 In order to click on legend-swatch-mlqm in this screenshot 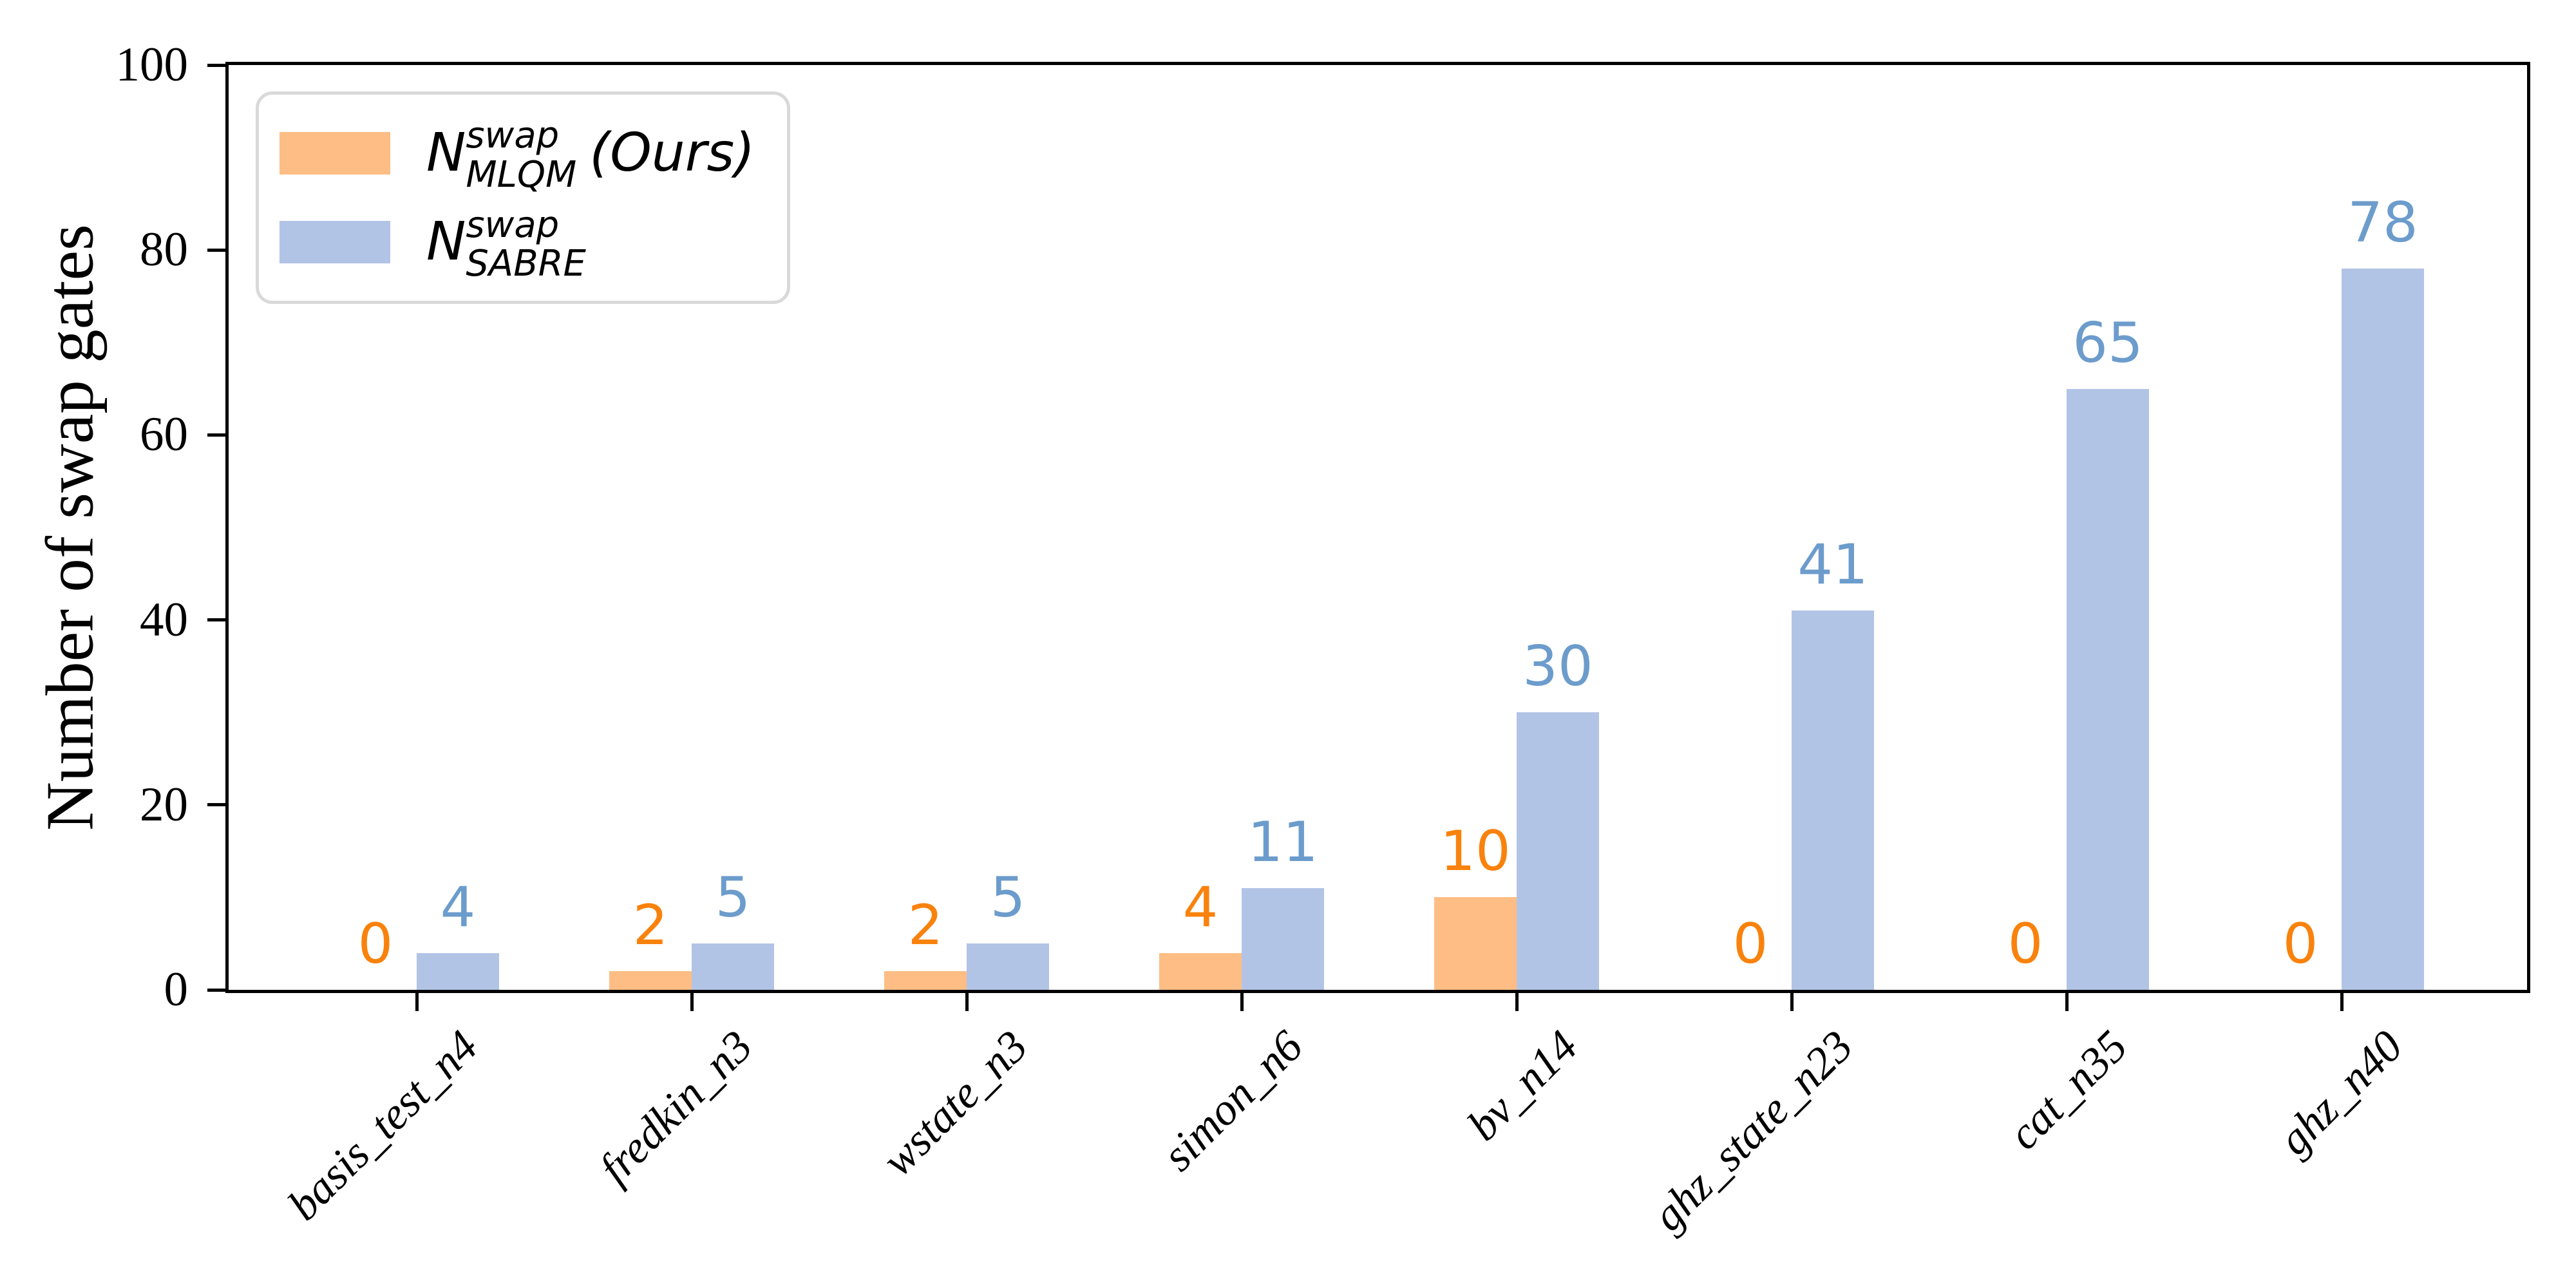, I will do `click(334, 153)`.